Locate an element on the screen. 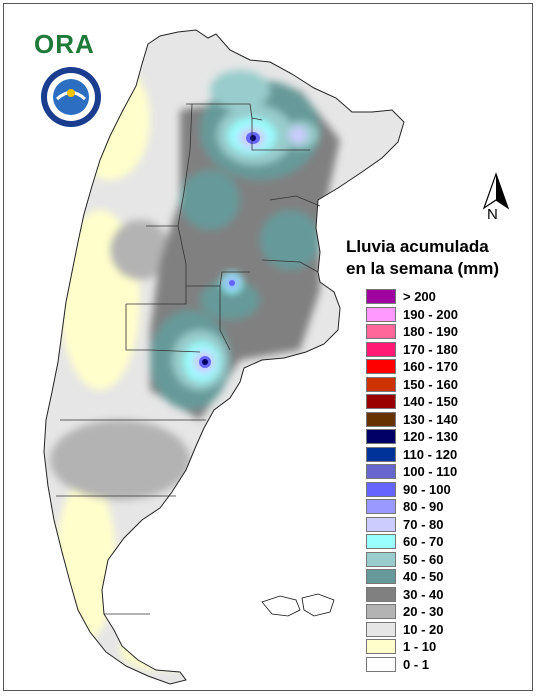 The width and height of the screenshot is (538, 696). legend-label: 120 - 130 is located at coordinates (430, 437).